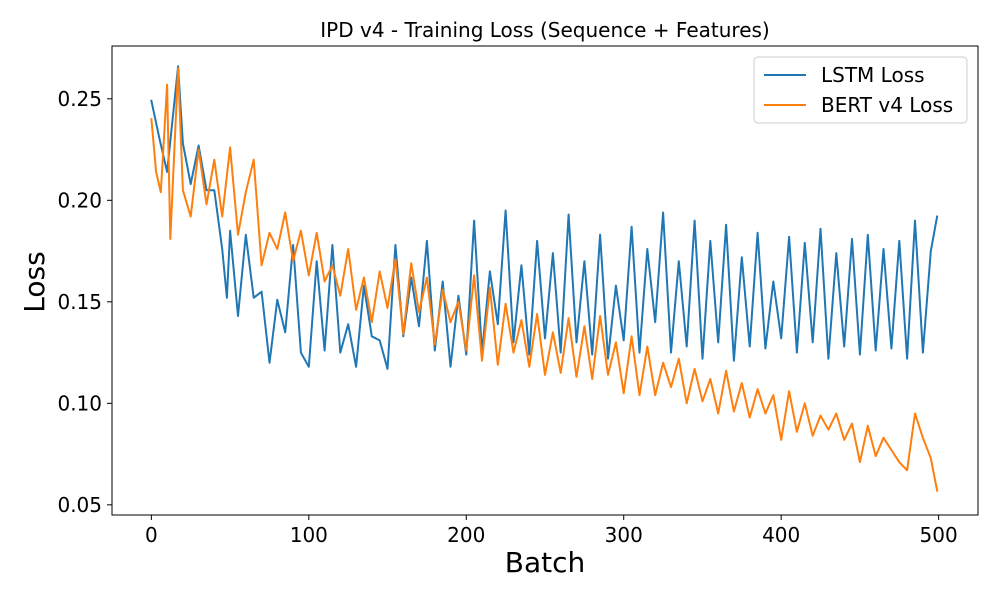 This screenshot has height=600, width=1000. Describe the element at coordinates (887, 105) in the screenshot. I see `legend-label-1: BERT v4 Loss` at that location.